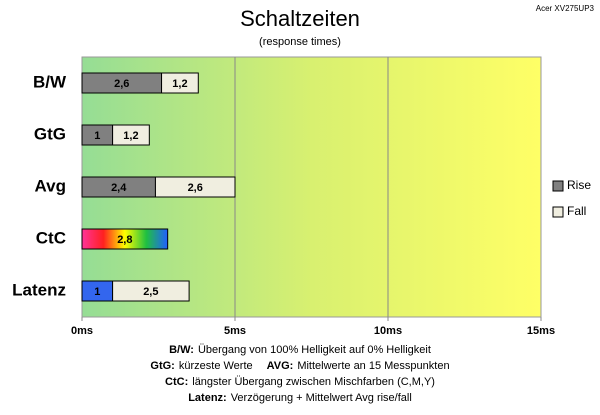 This screenshot has height=415, width=600. Describe the element at coordinates (565, 8) in the screenshot. I see `corner-label: Acer XV275UP3` at that location.